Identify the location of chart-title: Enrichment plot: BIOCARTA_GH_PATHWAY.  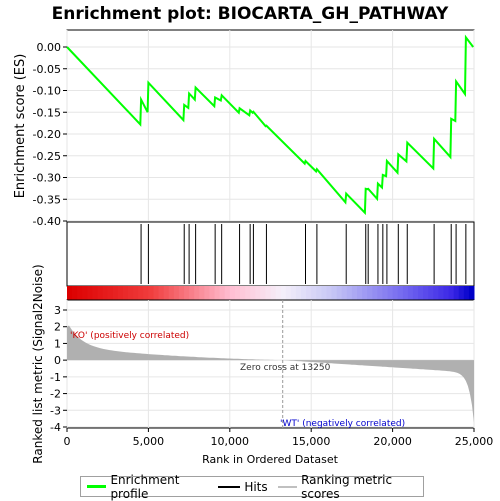
(250, 14).